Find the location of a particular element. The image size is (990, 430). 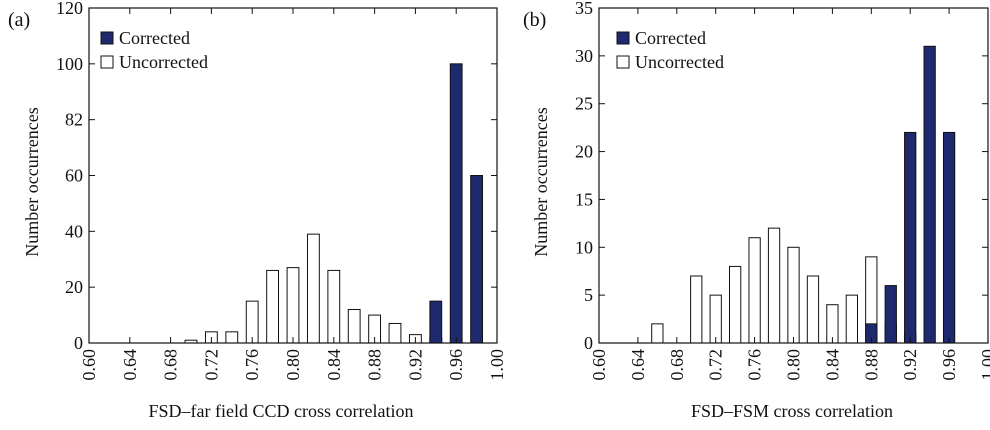

x-axis-label: FSD–far field CCD cross correlation is located at coordinates (281, 411).